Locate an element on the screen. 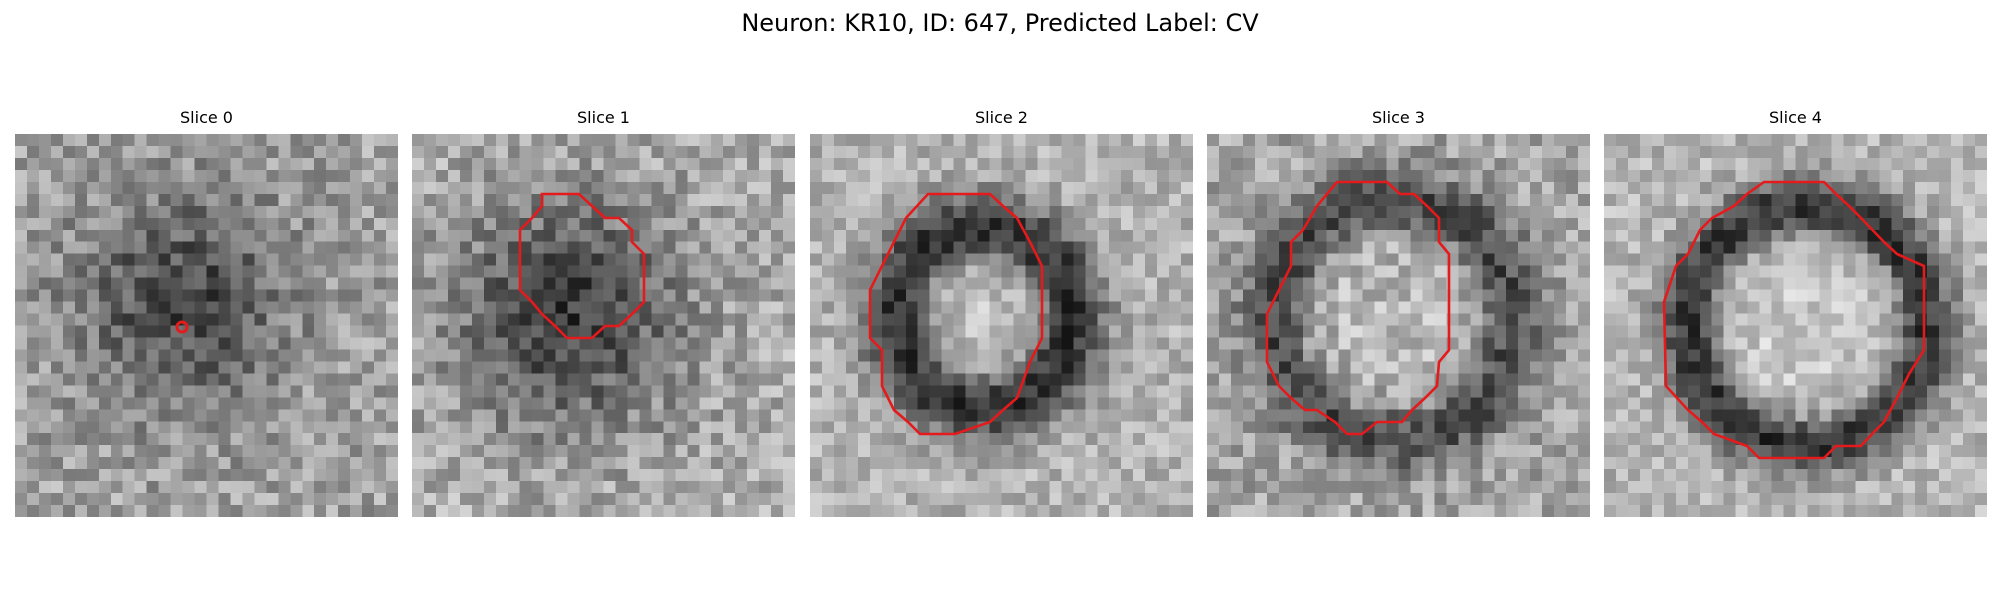 This screenshot has width=2000, height=600. slice-panel-1: Slice 1 is located at coordinates (603, 312).